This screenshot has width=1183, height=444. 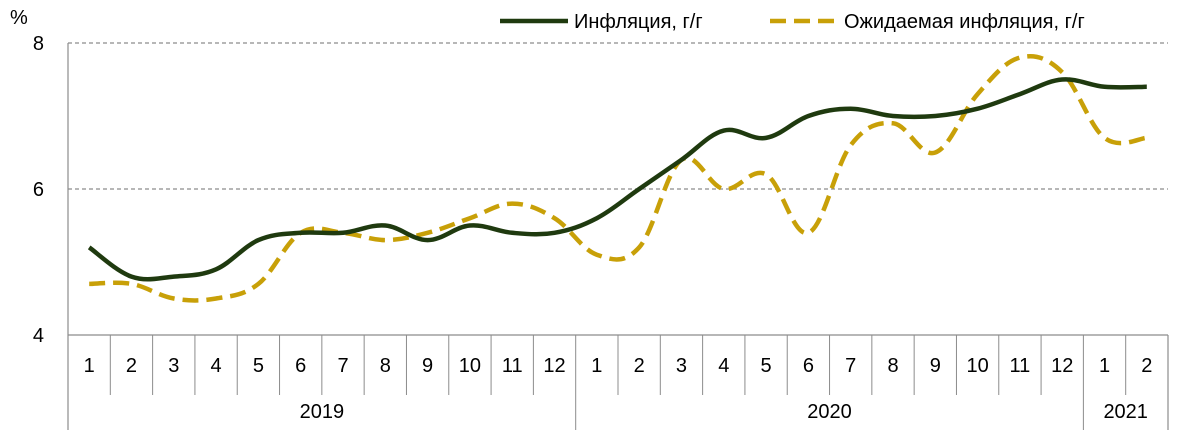 I want to click on x-tick-labels: 1 2 3 4 5 6 7 8 9 10 11 12 1 2 3 4 5 6 7 8 9 10 11 12 1 2, so click(x=618, y=366).